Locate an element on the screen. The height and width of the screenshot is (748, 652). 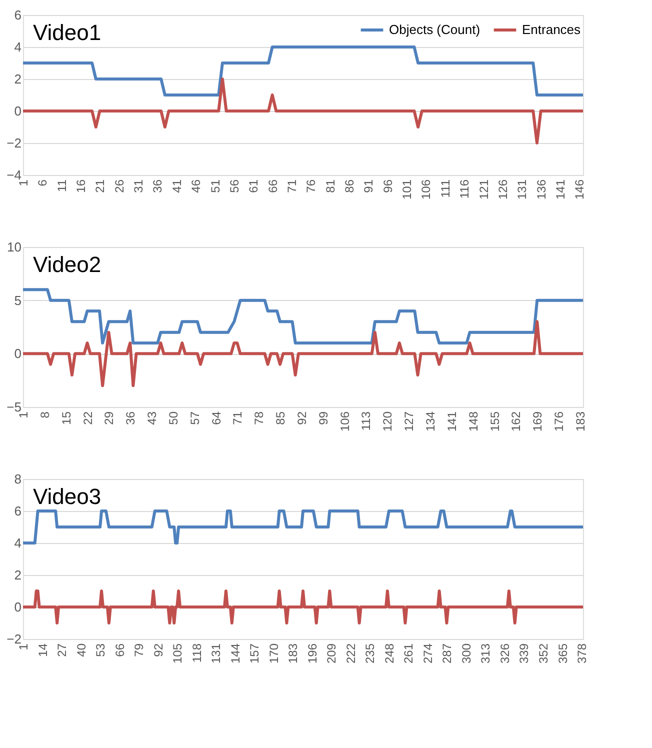
x-tick-label: 41 is located at coordinates (177, 186).